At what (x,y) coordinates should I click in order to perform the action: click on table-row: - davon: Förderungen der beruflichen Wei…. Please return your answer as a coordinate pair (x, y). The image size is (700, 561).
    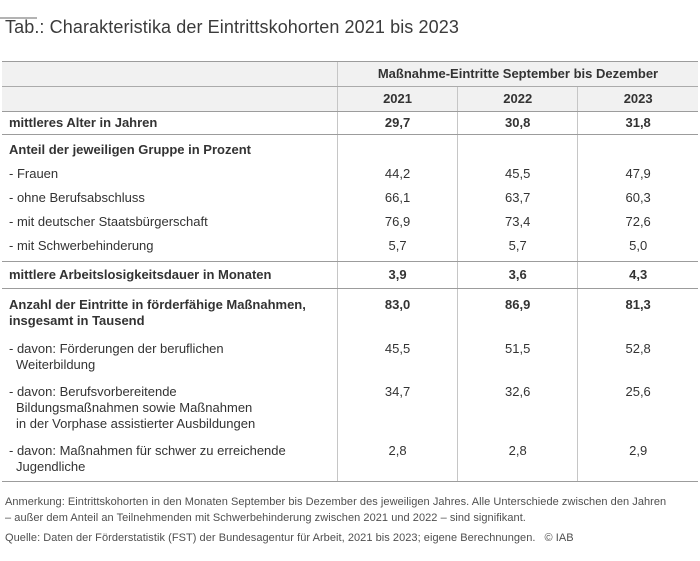
    Looking at the image, I should click on (350, 354).